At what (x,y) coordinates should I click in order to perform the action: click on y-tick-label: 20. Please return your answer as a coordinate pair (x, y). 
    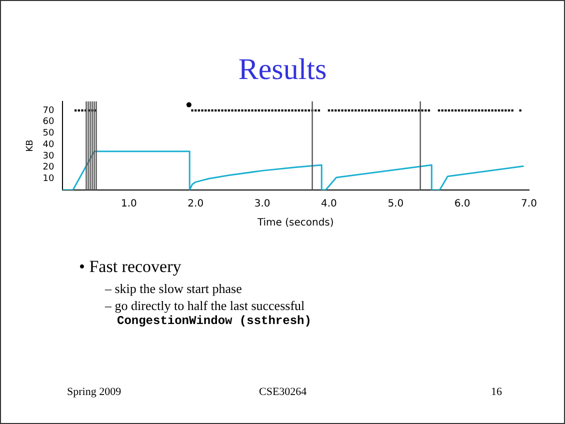
    Looking at the image, I should click on (48, 167).